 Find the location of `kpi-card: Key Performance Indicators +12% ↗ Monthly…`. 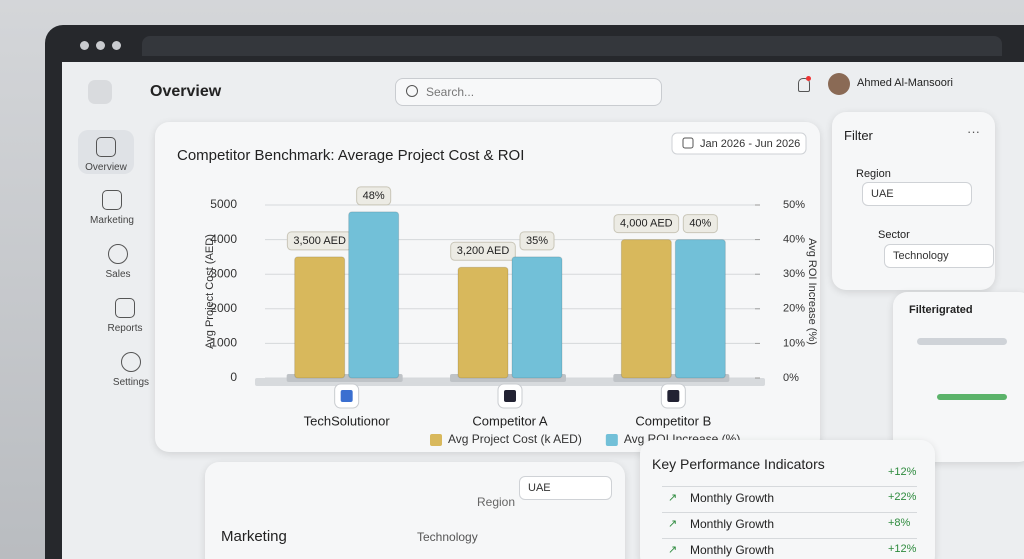

kpi-card: Key Performance Indicators +12% ↗ Monthly… is located at coordinates (787, 499).